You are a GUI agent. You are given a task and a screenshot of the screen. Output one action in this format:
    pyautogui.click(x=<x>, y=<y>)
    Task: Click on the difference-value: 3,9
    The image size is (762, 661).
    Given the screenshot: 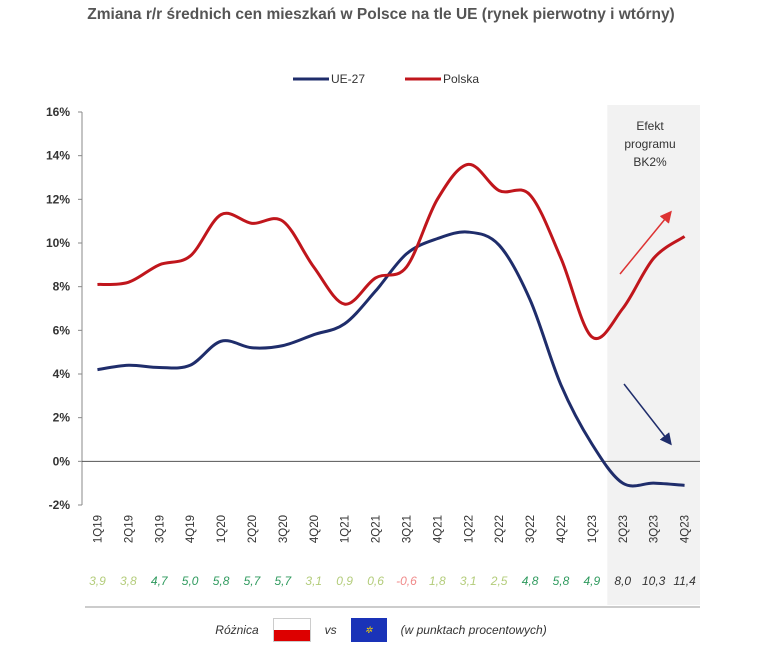 What is the action you would take?
    pyautogui.click(x=97, y=581)
    